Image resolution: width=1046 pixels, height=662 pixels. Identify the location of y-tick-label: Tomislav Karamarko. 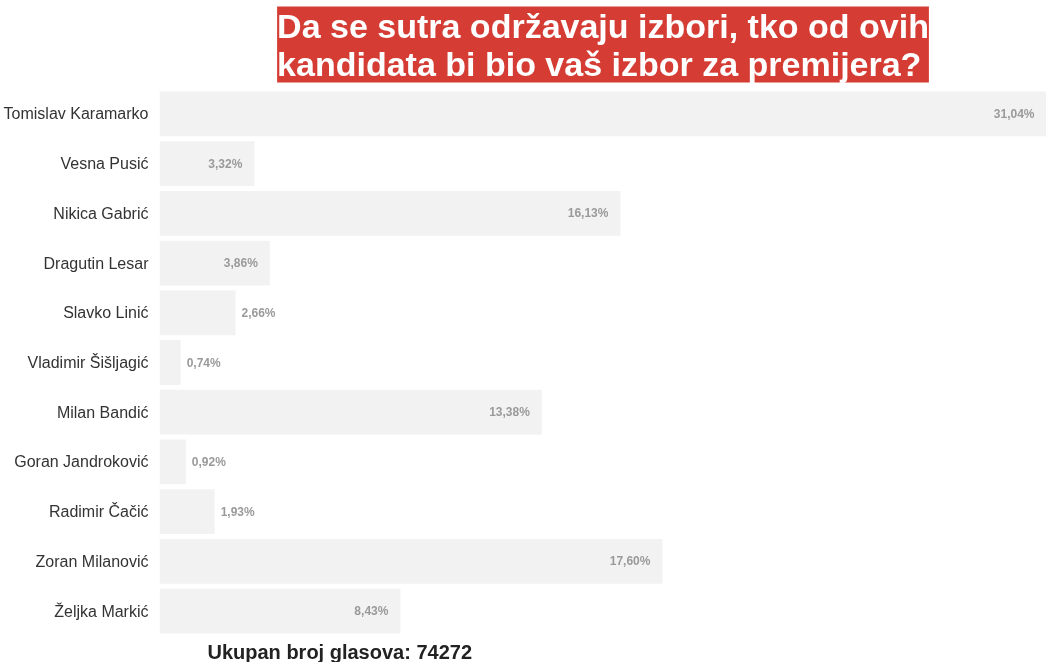
(76, 114).